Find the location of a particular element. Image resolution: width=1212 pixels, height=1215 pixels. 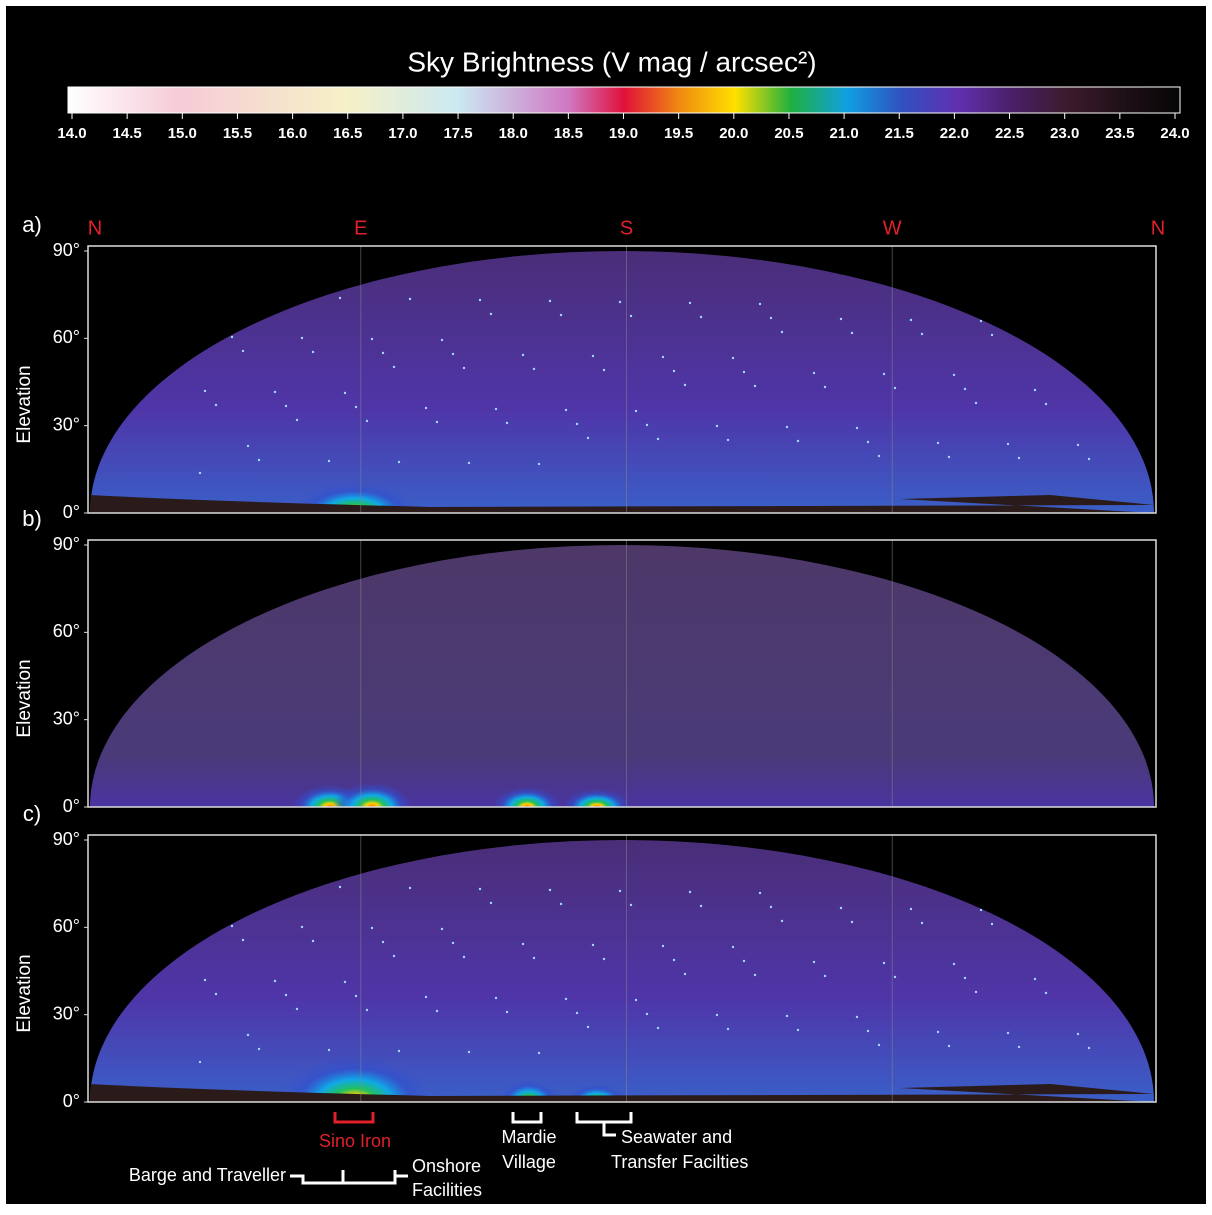

colorbar-tick-label: 15.5 is located at coordinates (237, 133).